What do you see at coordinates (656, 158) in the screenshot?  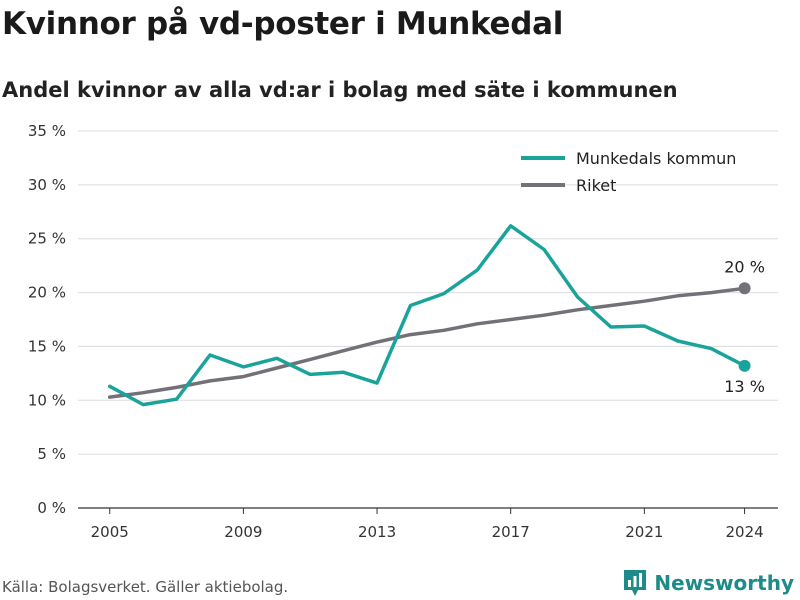 I see `legend-label: Munkedals kommun` at bounding box center [656, 158].